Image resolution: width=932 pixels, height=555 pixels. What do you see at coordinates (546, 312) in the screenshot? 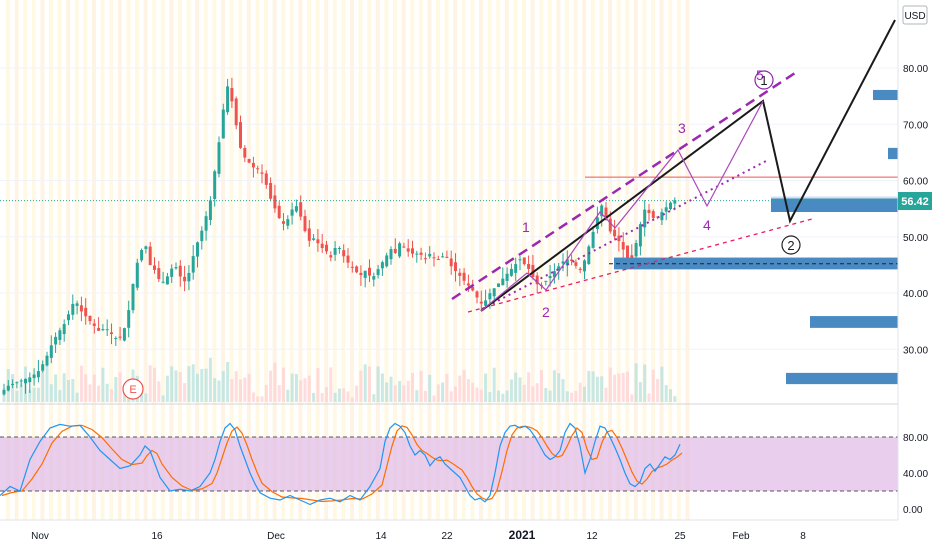
I see `wave-label-2: 2` at bounding box center [546, 312].